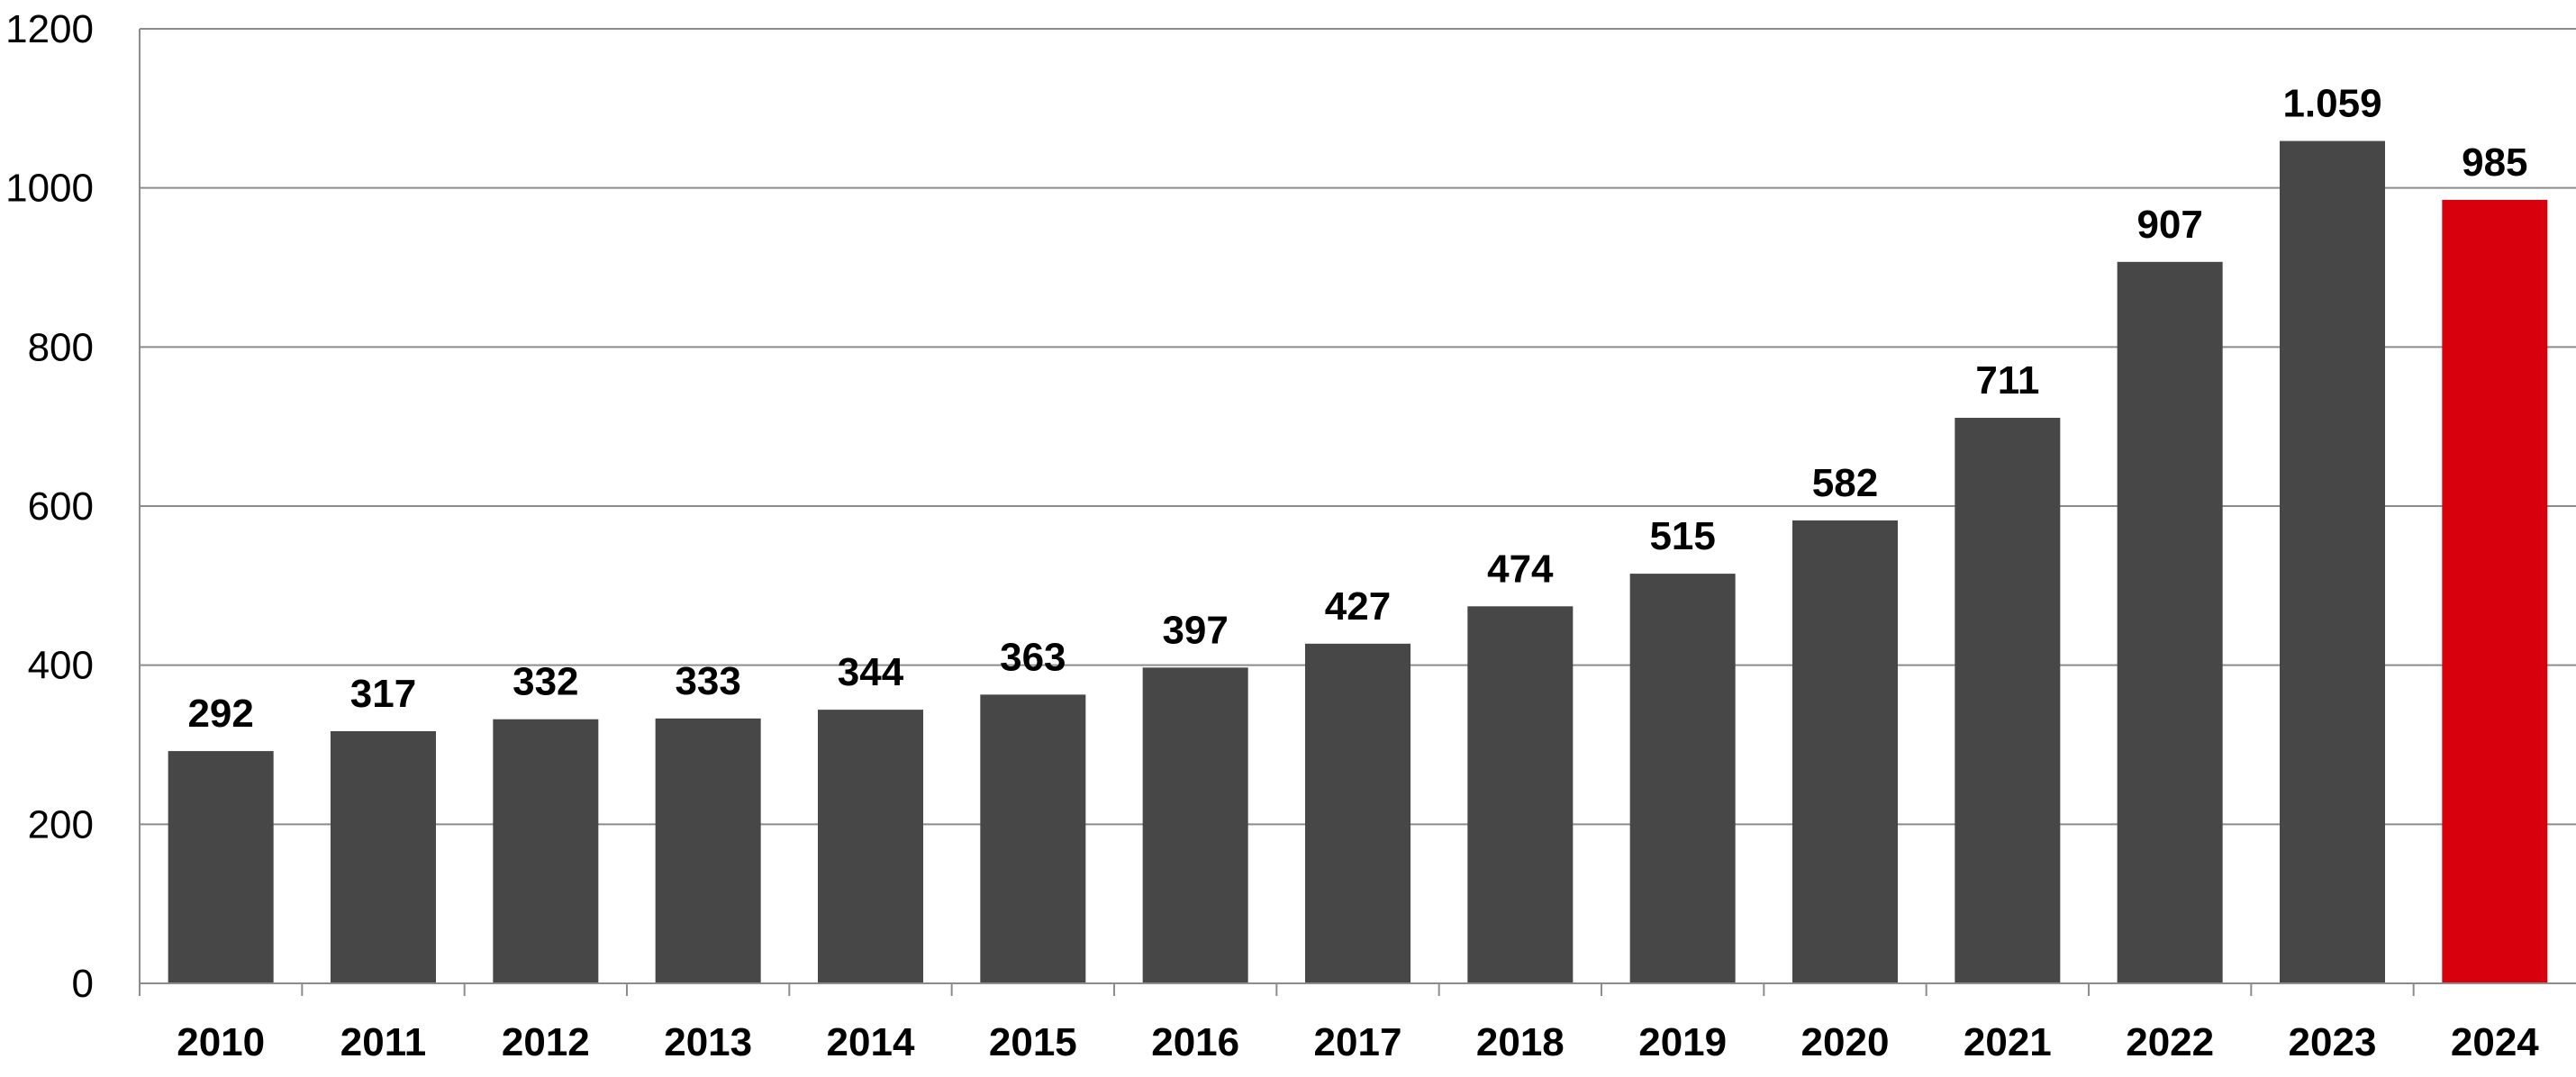 This screenshot has height=1077, width=2576. I want to click on x-tick-label-2023: 2023, so click(2333, 1042).